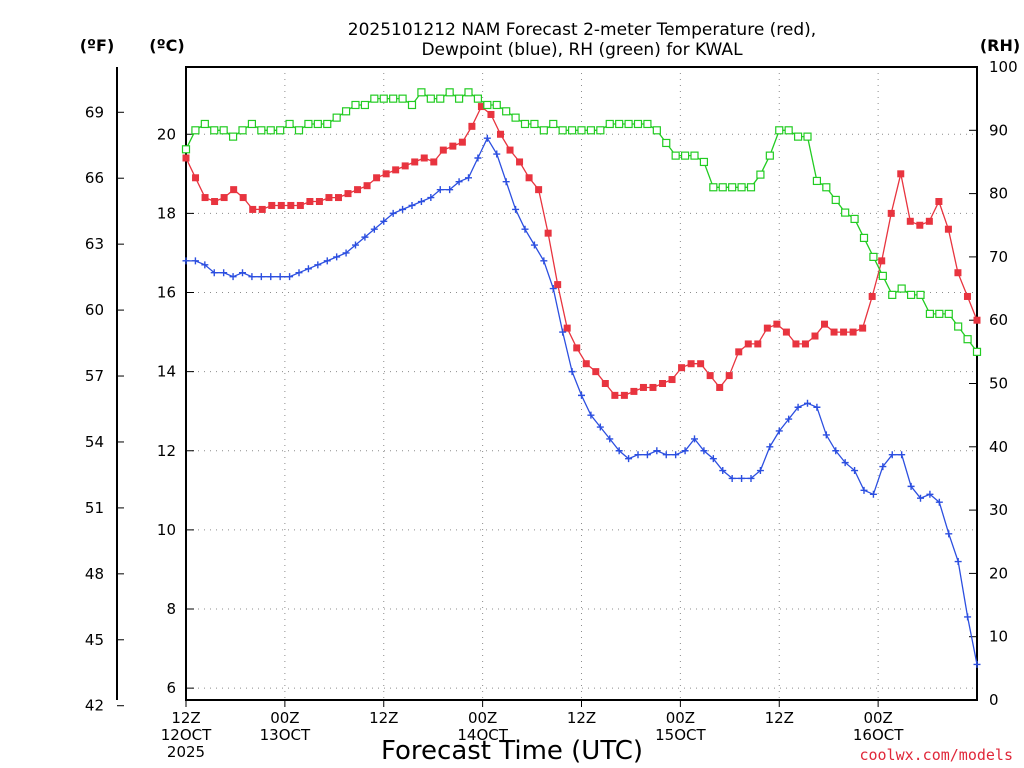  Describe the element at coordinates (998, 130) in the screenshot. I see `rh-tick-label: 90` at that location.